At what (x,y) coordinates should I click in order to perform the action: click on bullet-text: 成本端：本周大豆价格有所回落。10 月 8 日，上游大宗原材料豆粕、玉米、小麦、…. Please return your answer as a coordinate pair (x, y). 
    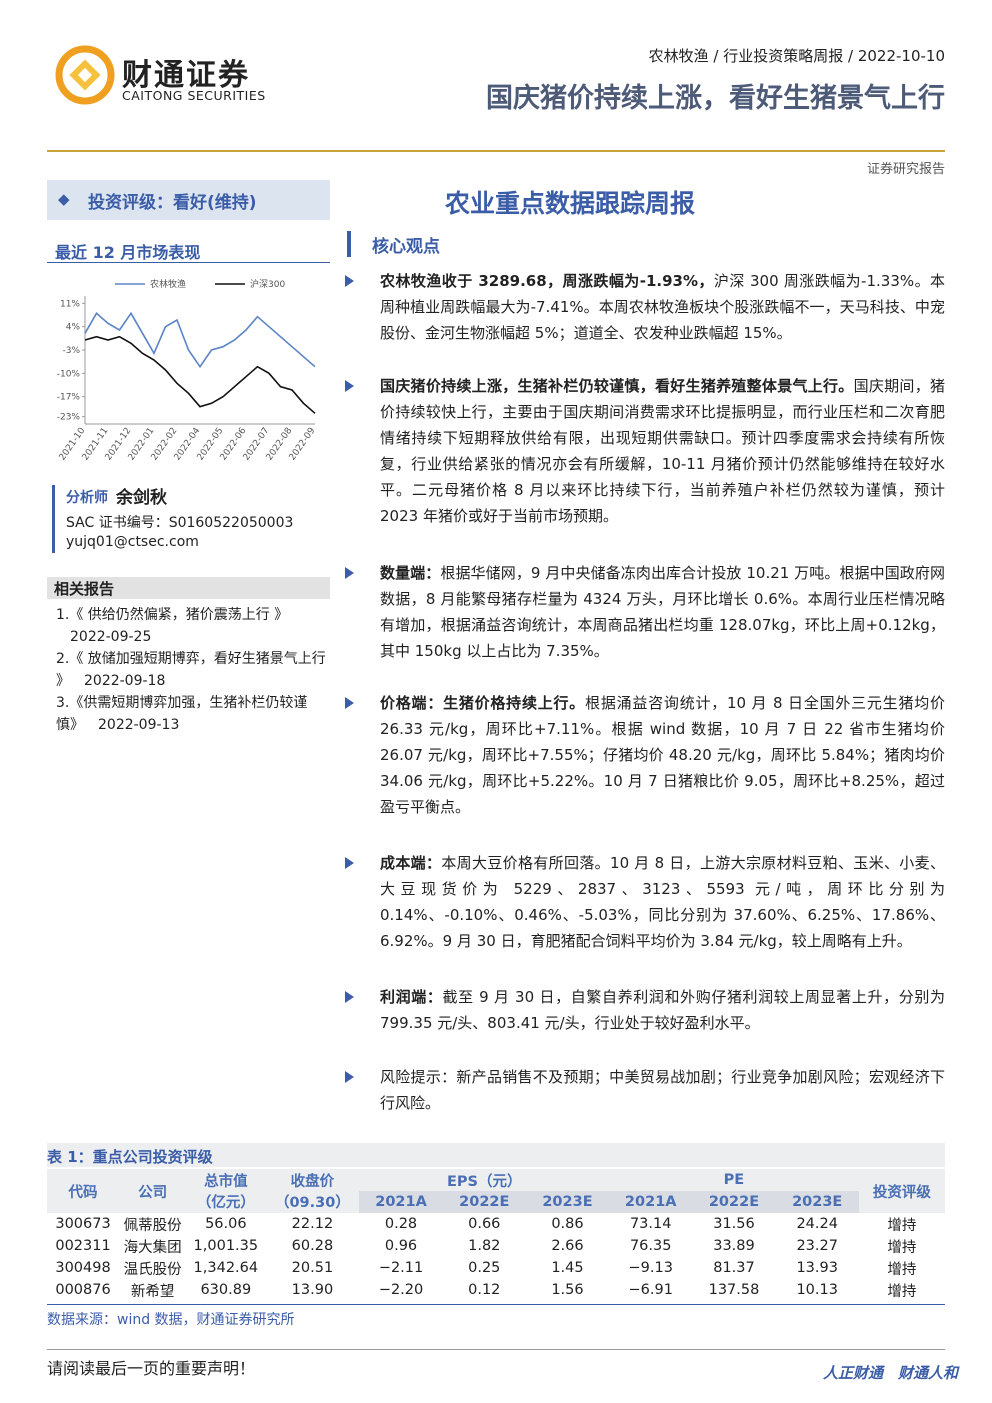
    Looking at the image, I should click on (662, 902).